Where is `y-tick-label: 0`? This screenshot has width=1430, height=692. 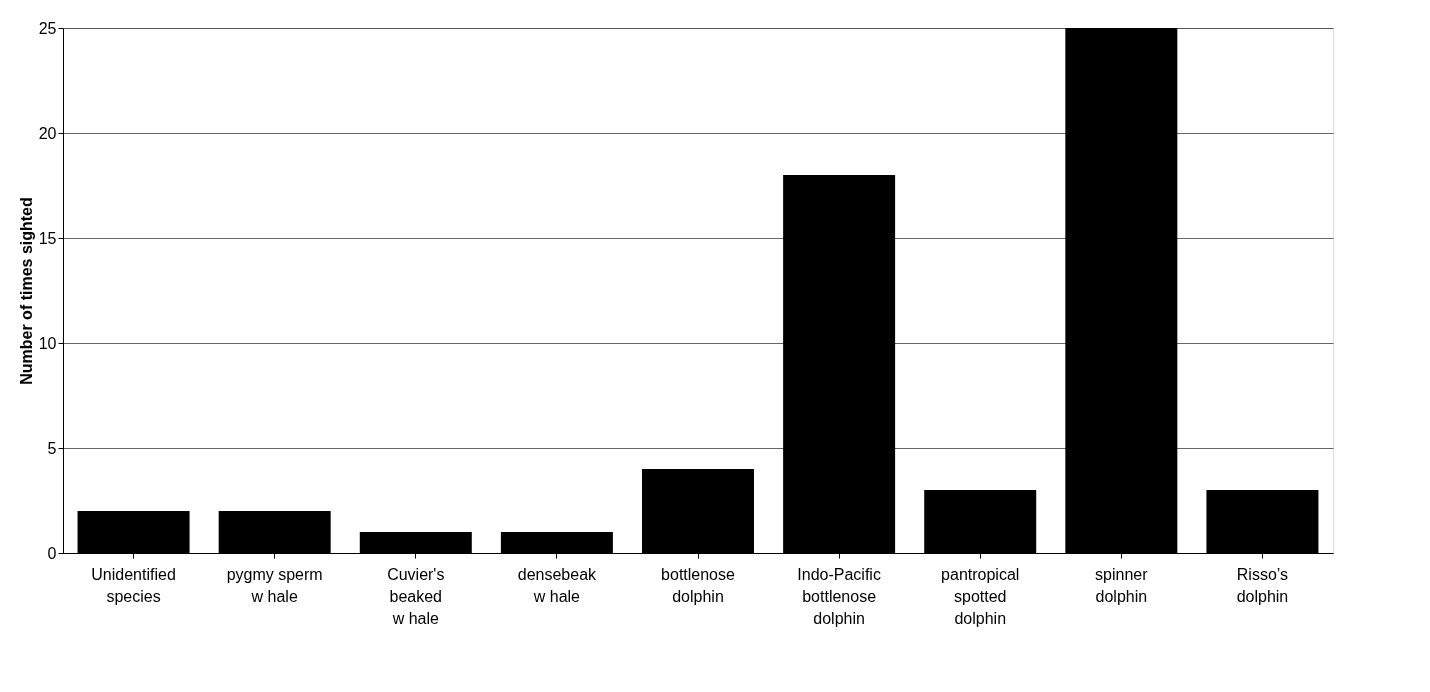 y-tick-label: 0 is located at coordinates (52, 553).